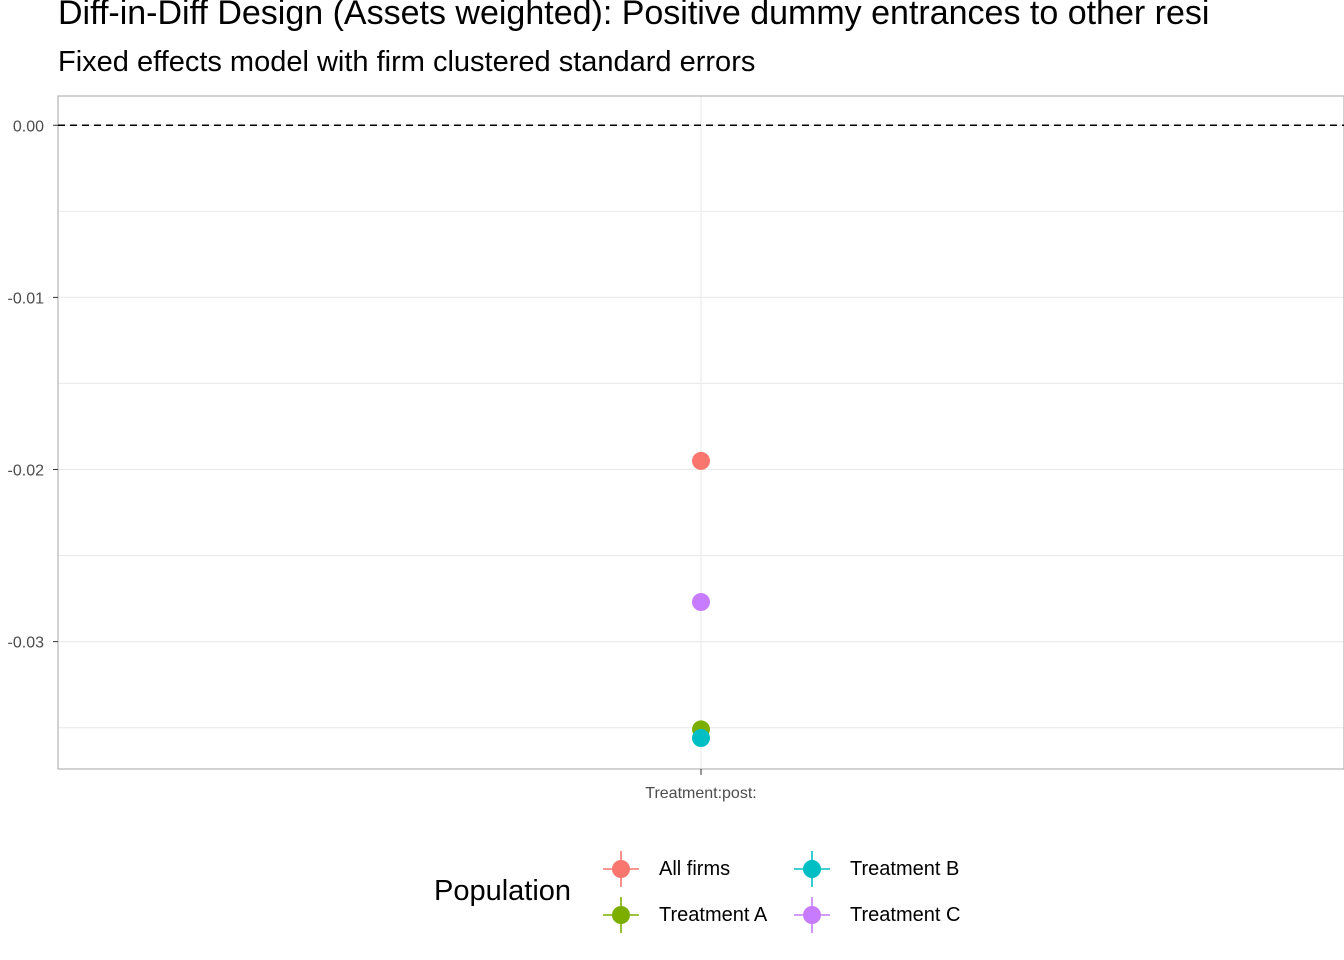  I want to click on legend-item-treatment-a: Treatment A, so click(685, 915).